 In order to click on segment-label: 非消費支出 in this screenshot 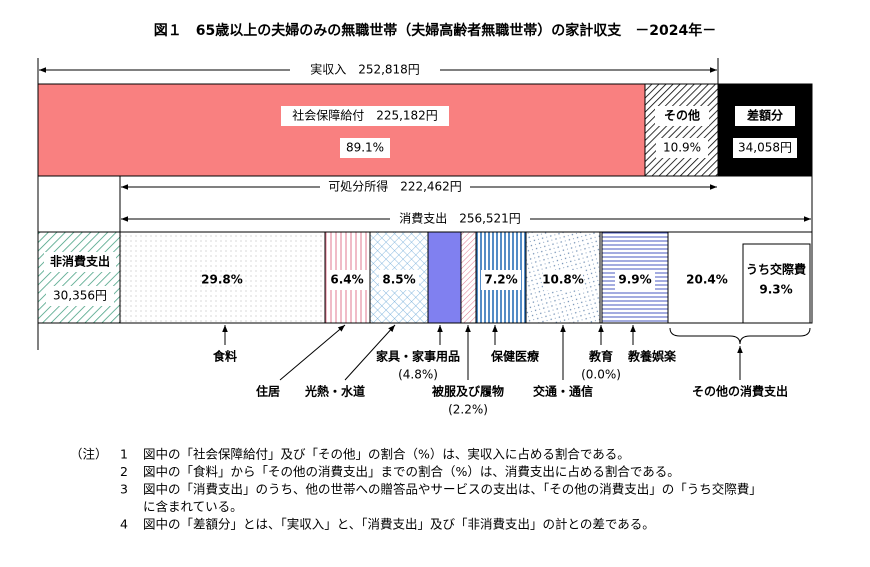, I will do `click(80, 261)`.